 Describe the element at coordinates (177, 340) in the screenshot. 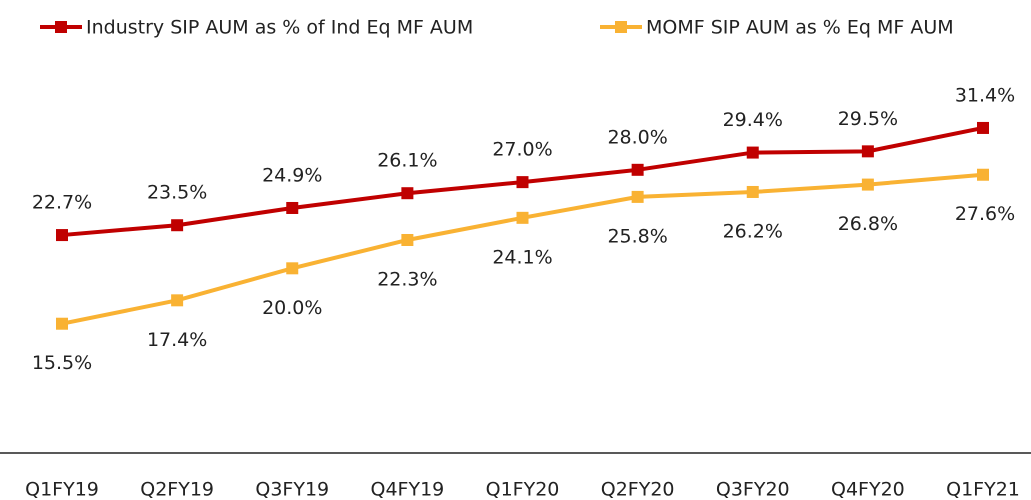

I see `data-label: 17.4%` at that location.